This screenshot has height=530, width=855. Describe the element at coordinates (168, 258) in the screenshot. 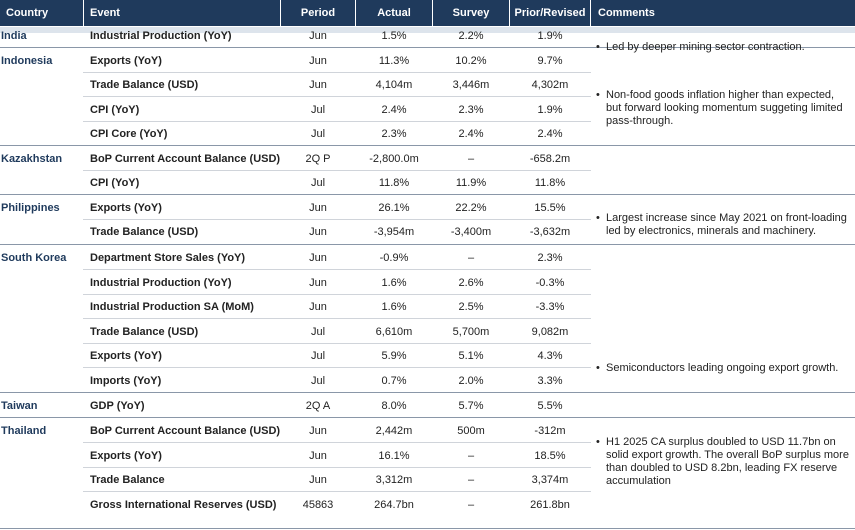

I see `cell-event: Department Store Sales (YoY)` at that location.